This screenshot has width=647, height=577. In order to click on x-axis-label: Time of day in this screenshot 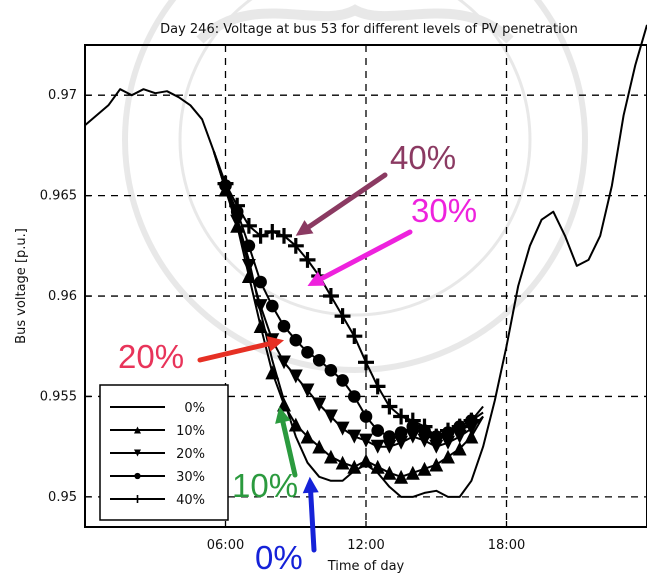, I will do `click(366, 566)`.